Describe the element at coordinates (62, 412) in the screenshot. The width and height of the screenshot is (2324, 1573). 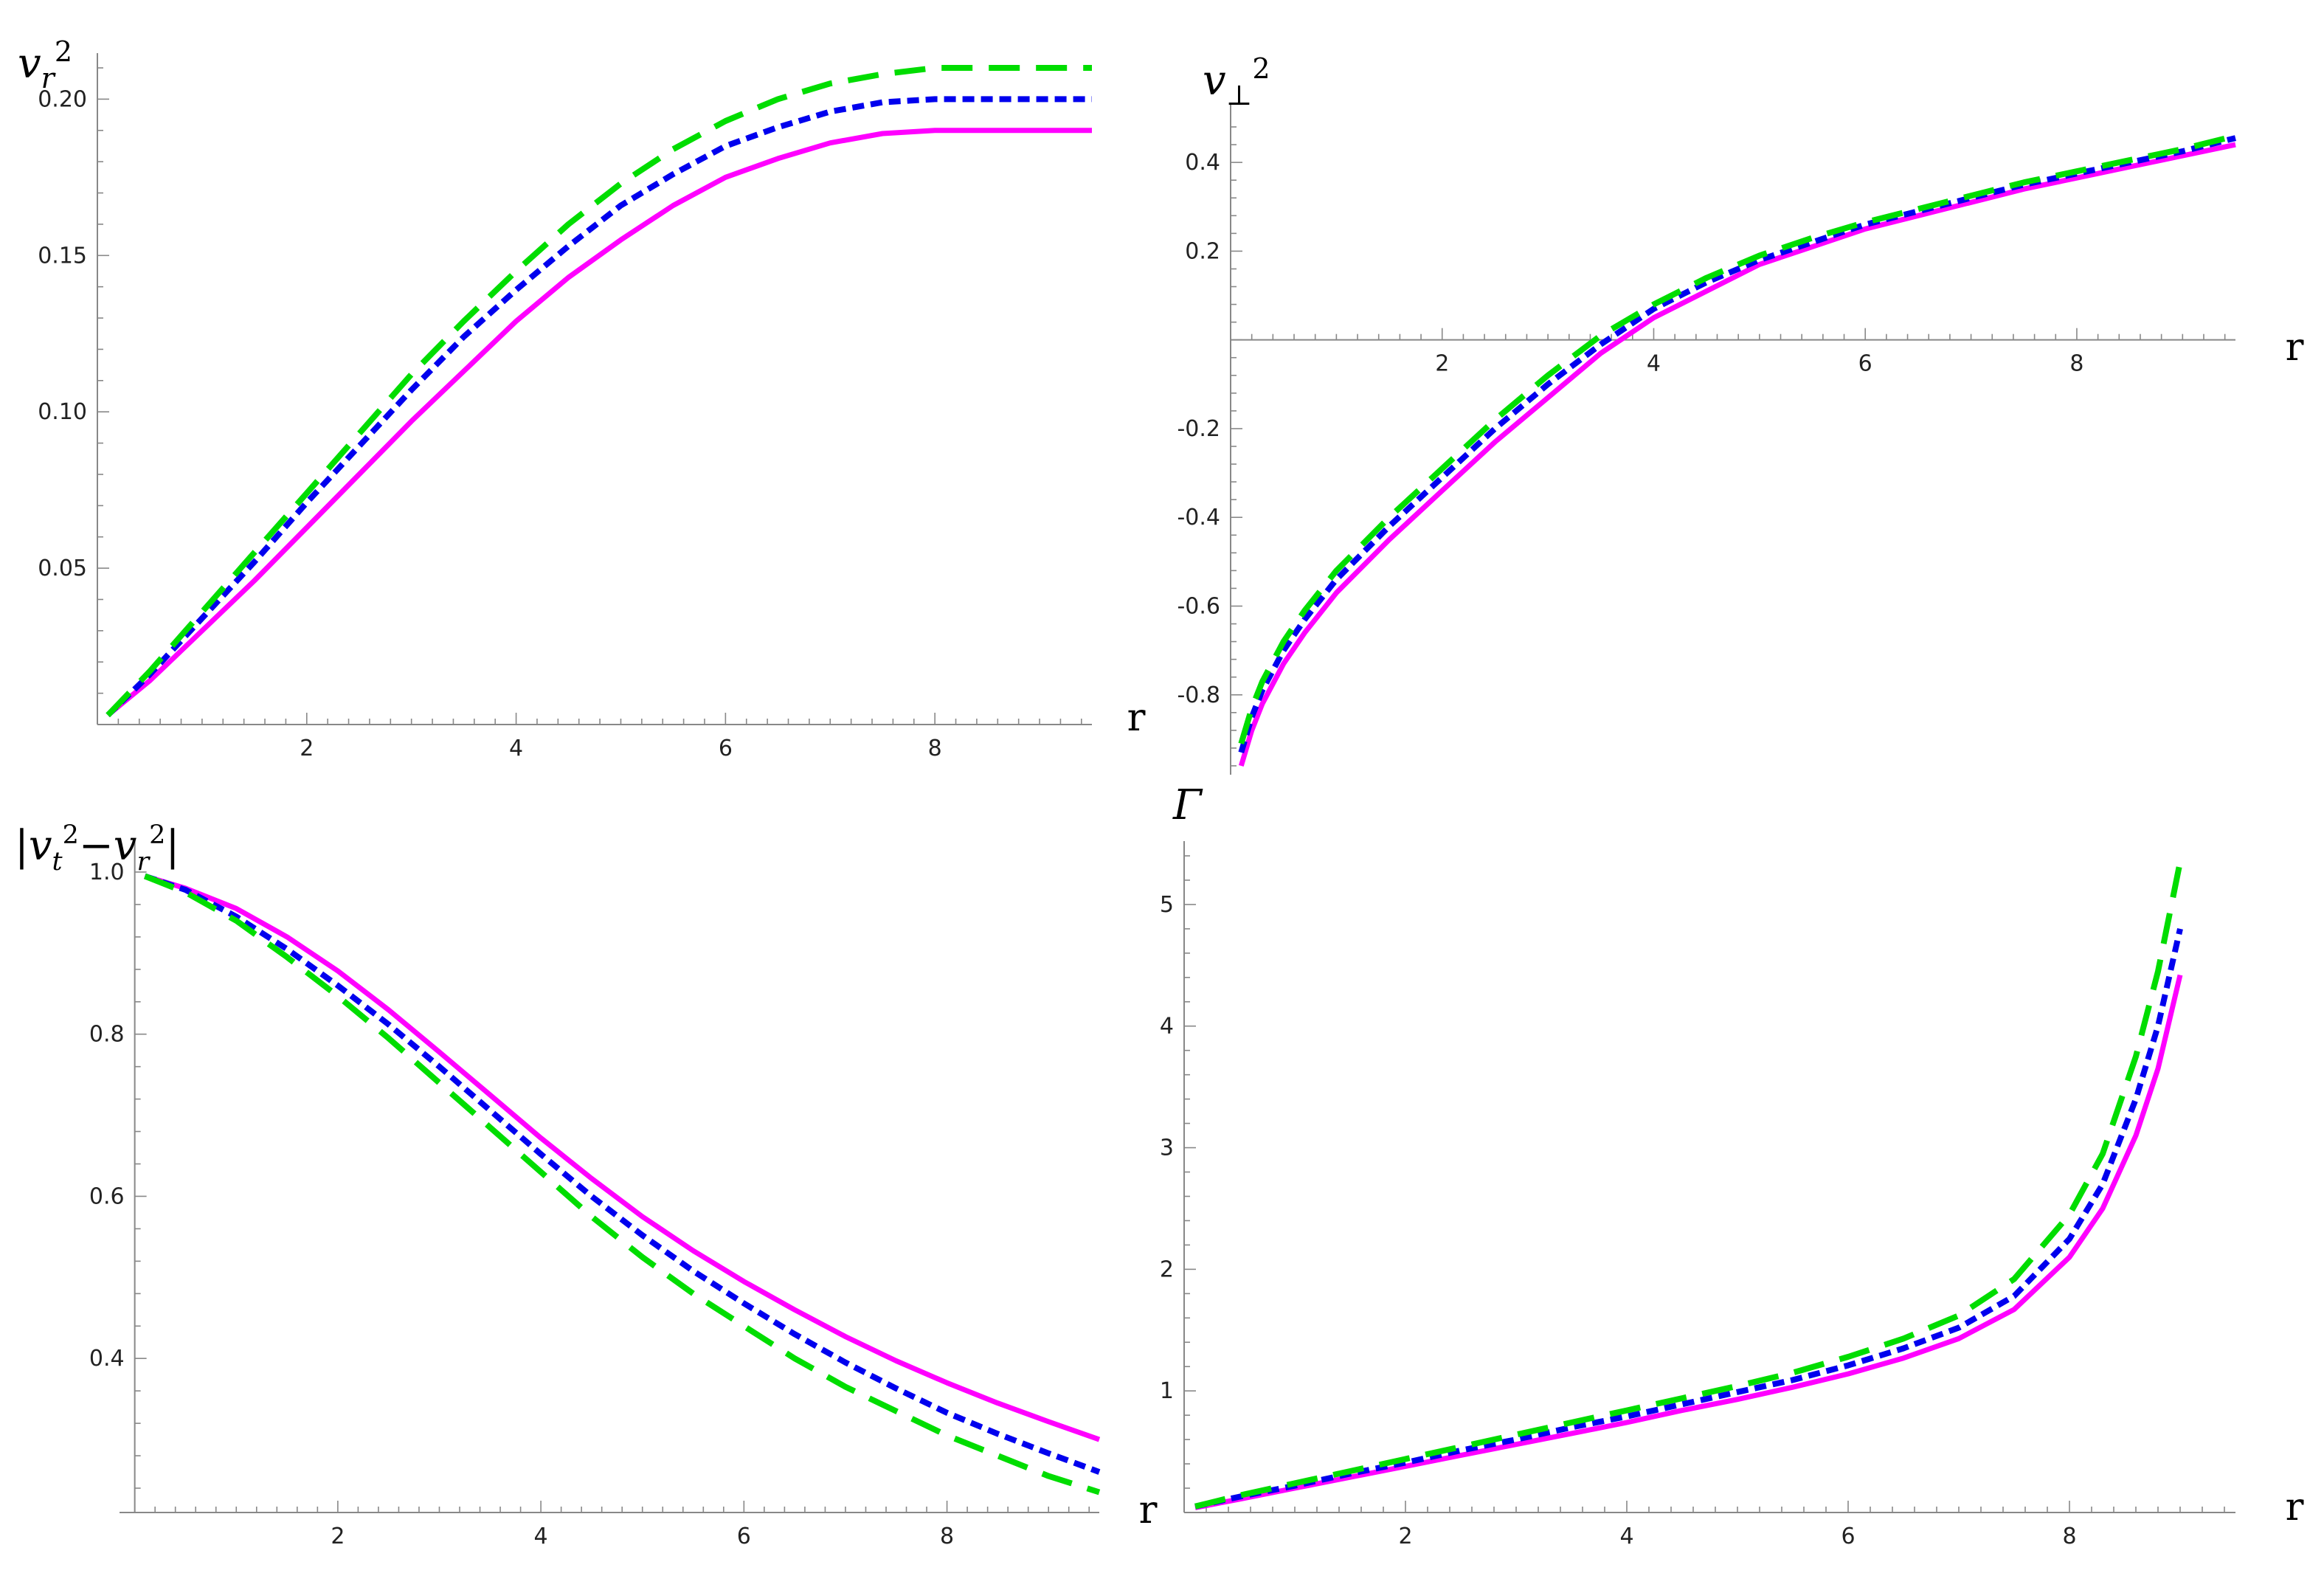
I see `y-tick-label: 0.10` at that location.